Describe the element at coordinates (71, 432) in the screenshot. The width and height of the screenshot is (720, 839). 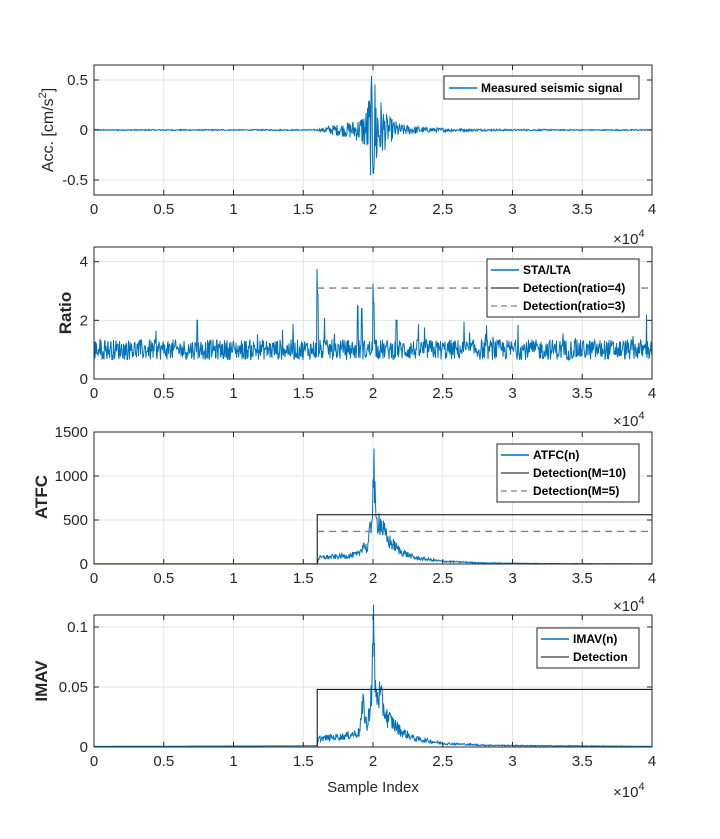
I see `y-tick-label: 1500` at that location.